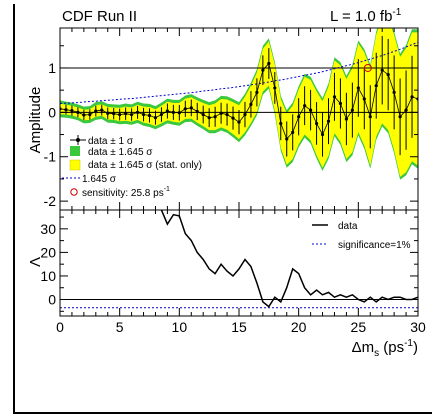 The image size is (432, 418). What do you see at coordinates (99, 179) in the screenshot?
I see `legend-label-sigma-line: 1.645 σ` at bounding box center [99, 179].